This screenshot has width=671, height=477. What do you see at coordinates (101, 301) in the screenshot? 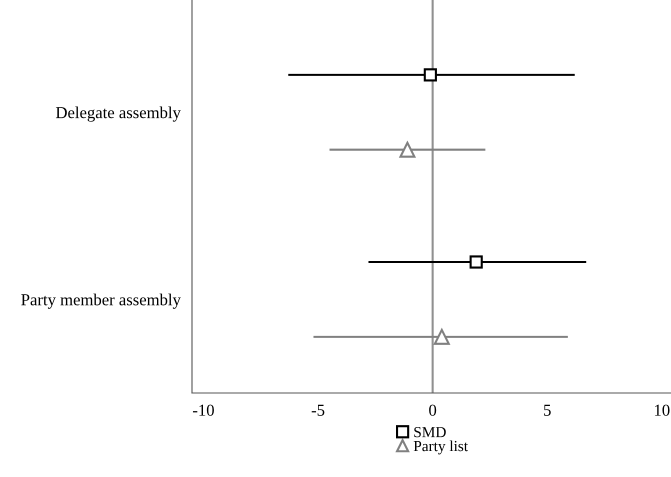
I see `y-tick-label: Party member assembly` at bounding box center [101, 301].